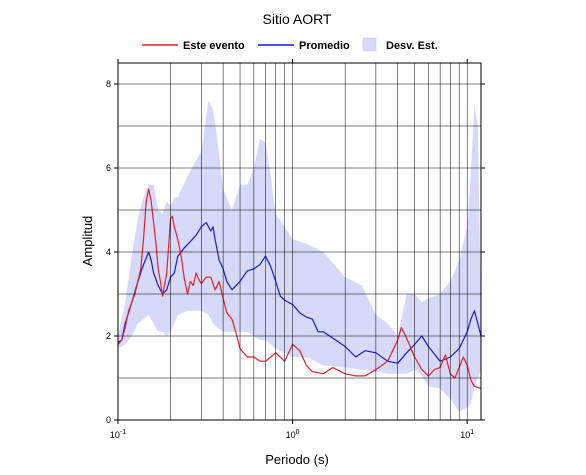  What do you see at coordinates (214, 46) in the screenshot?
I see `legend-label-event: Este evento` at bounding box center [214, 46].